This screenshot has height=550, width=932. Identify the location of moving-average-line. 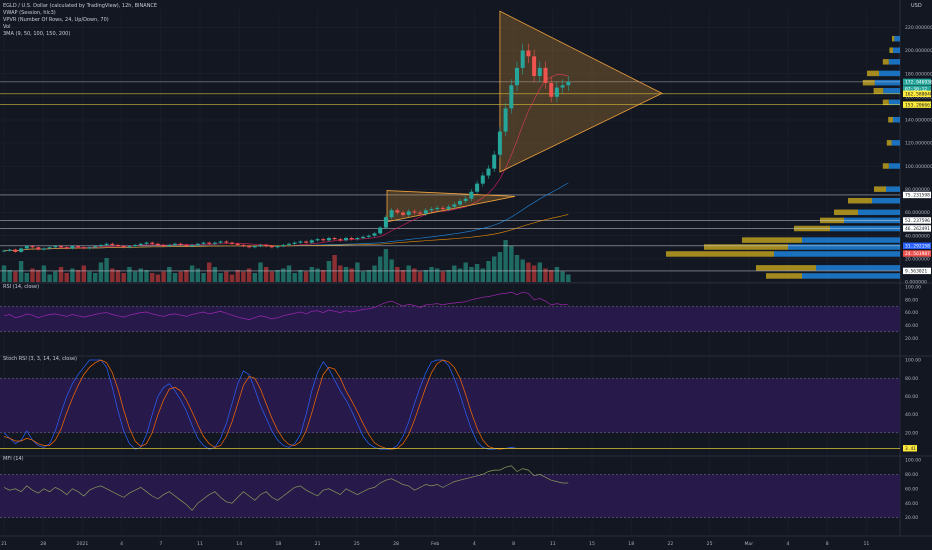
(286, 233).